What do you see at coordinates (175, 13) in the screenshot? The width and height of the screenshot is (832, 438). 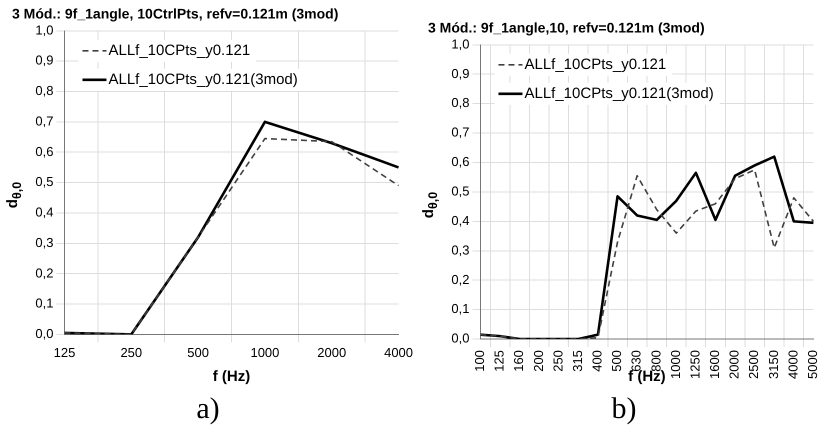 I see `chart-title: 3 Mód.: 9f_1angle, 10CtrlPts, refv=0.121m (3mod)` at bounding box center [175, 13].